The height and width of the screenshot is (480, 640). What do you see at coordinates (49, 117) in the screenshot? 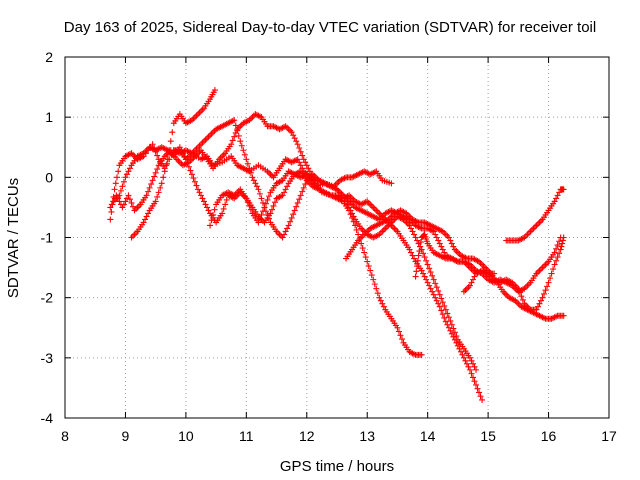
I see `y-tick-label: 1` at bounding box center [49, 117].